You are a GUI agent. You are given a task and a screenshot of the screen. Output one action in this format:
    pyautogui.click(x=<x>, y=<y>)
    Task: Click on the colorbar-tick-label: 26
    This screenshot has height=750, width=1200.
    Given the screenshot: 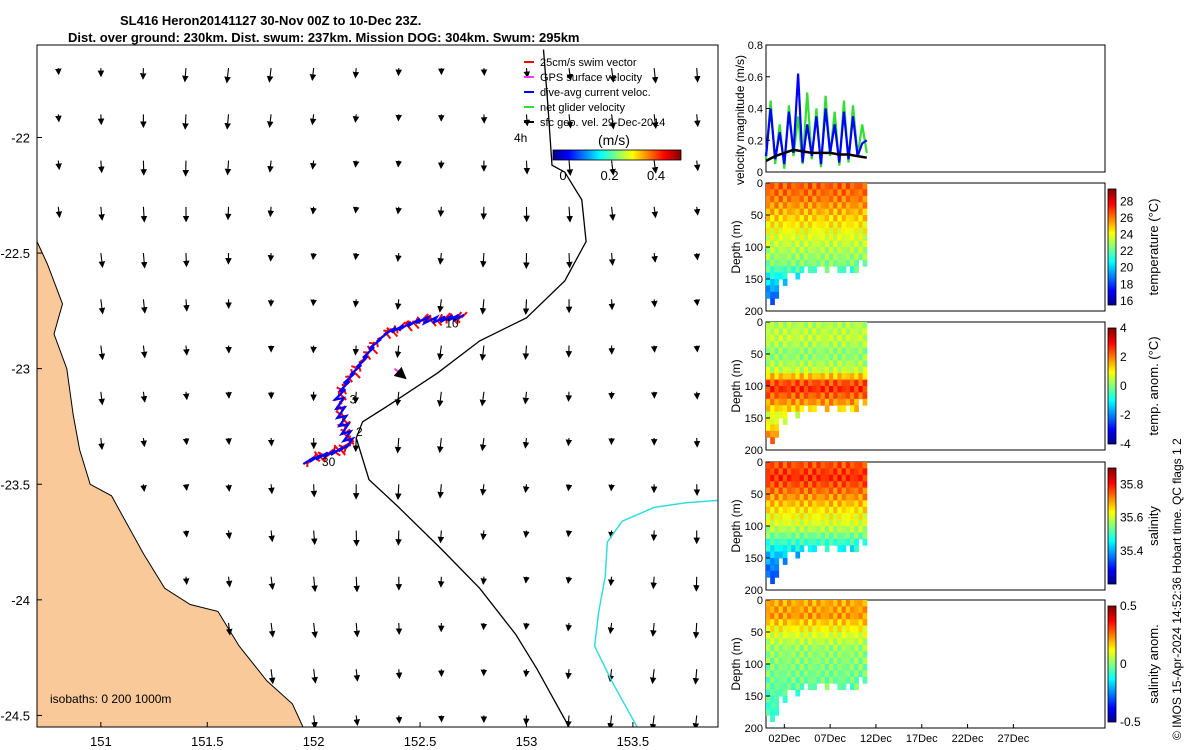 What is the action you would take?
    pyautogui.click(x=1127, y=218)
    